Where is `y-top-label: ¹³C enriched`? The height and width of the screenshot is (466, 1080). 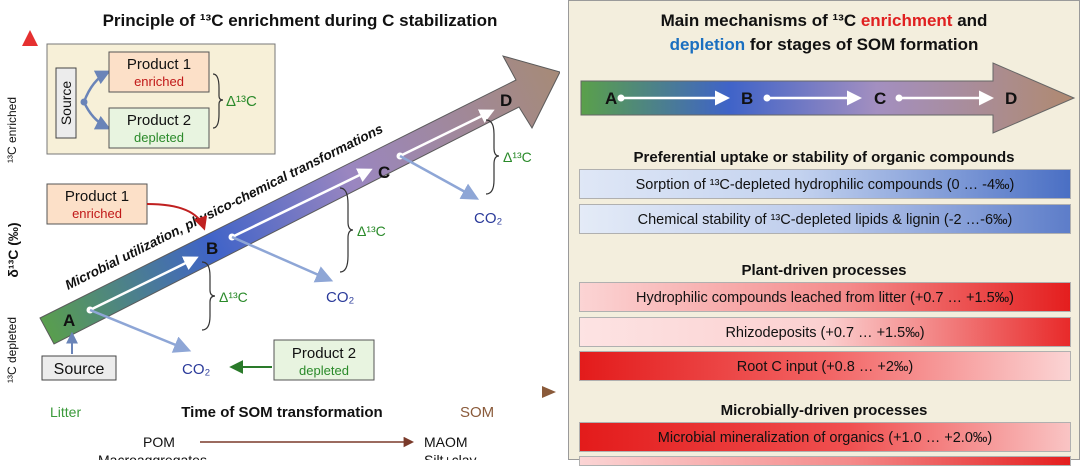
y-top-label: ¹³C enriched is located at coordinates (12, 130).